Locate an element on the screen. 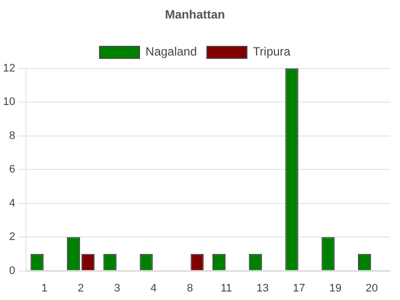 The image size is (400, 300). x-tick-label: 4 is located at coordinates (153, 288).